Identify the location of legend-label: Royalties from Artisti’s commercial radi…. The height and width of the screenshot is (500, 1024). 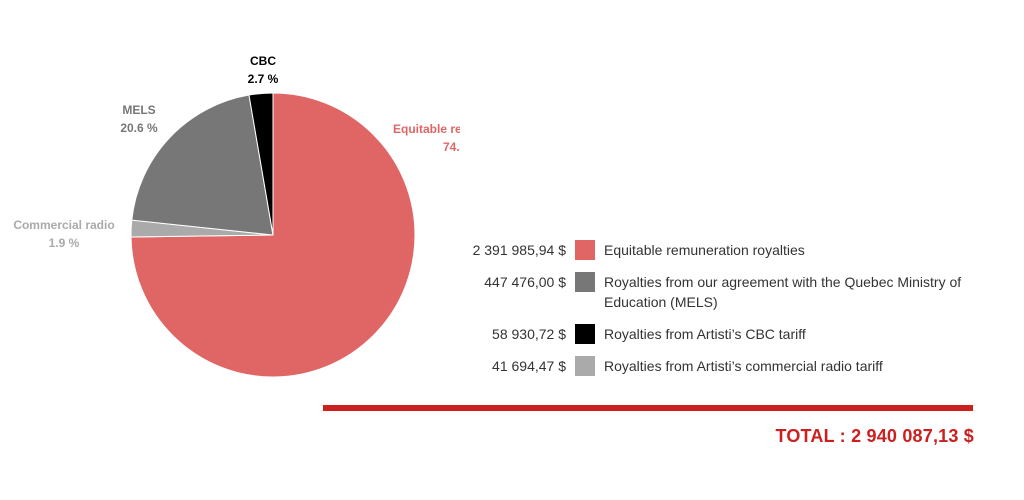
(743, 366).